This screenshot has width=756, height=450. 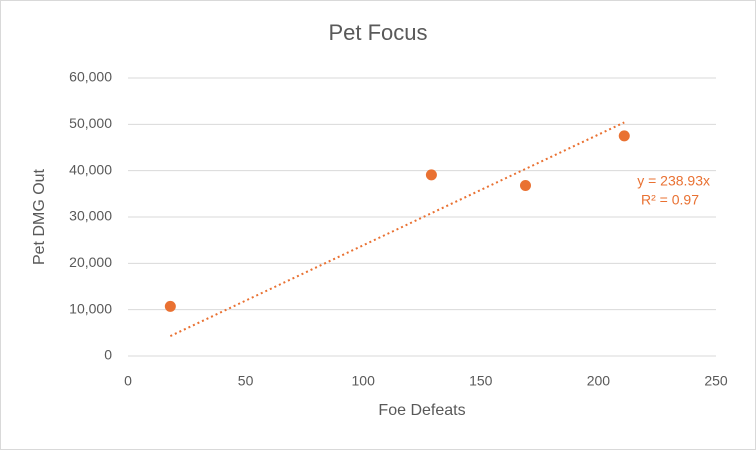 I want to click on y-tick-label: 60,000, so click(x=90, y=77).